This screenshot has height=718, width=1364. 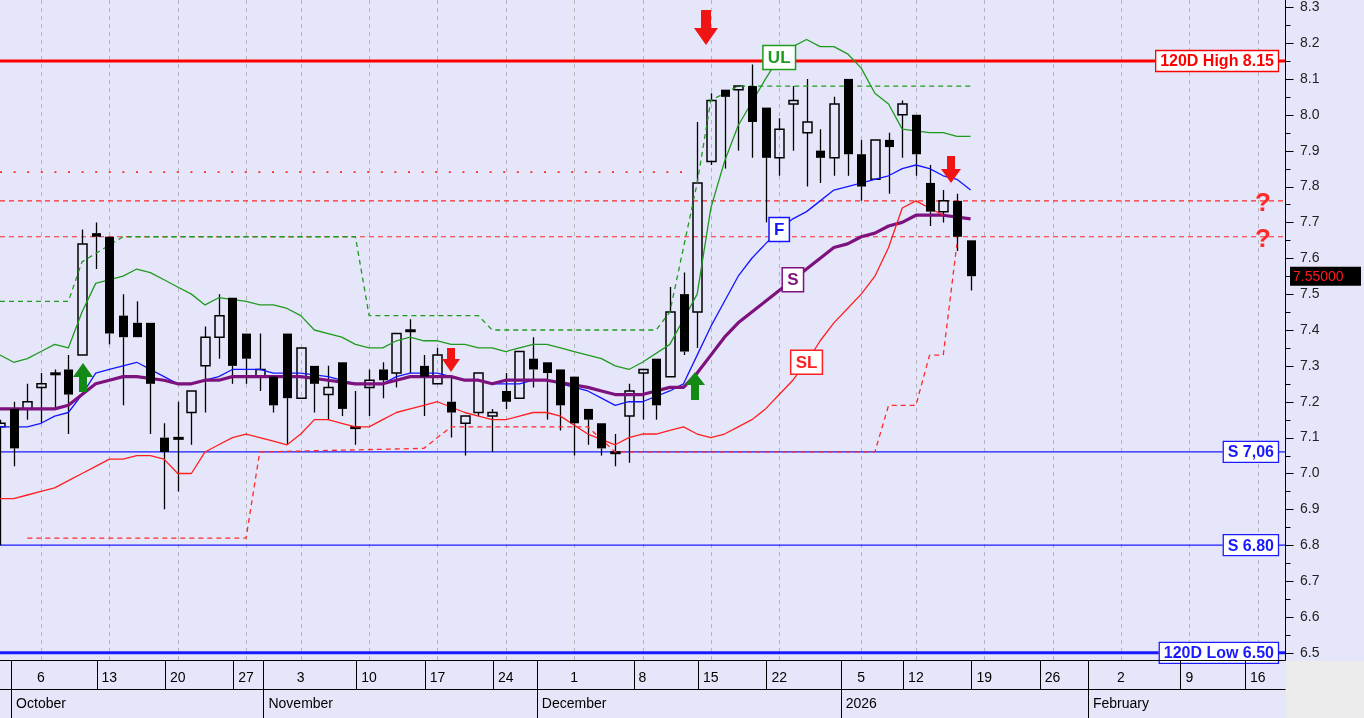 I want to click on y-tick-label: 8.0, so click(x=1310, y=113).